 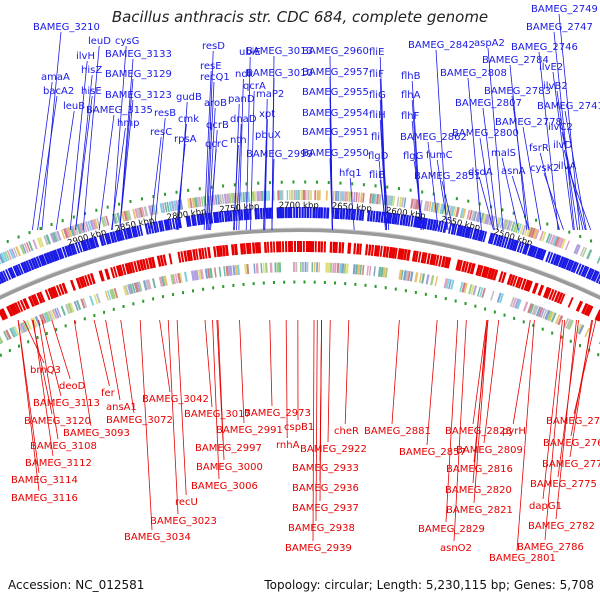 What do you see at coordinates (485, 133) in the screenshot?
I see `gene-label: BAMEG_2800` at bounding box center [485, 133].